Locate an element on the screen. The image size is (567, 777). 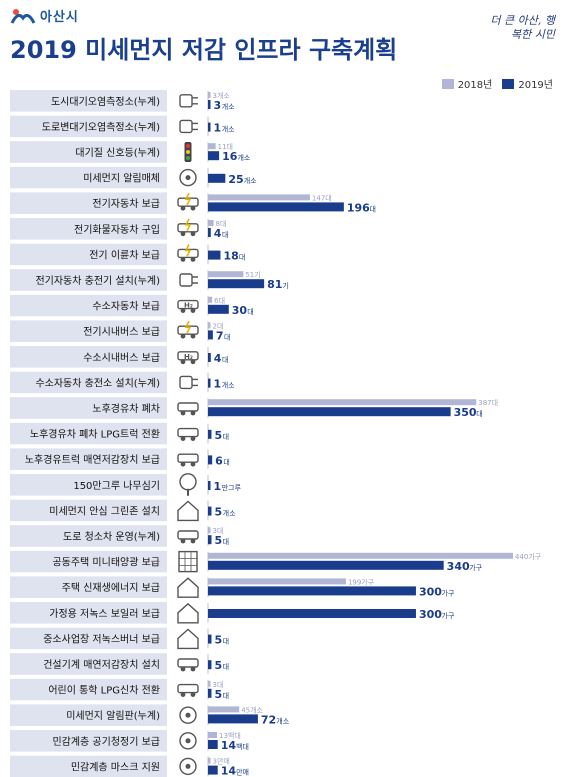
category-label: 노후경유차 폐차 LPG트럭 전환 is located at coordinates (95, 434).